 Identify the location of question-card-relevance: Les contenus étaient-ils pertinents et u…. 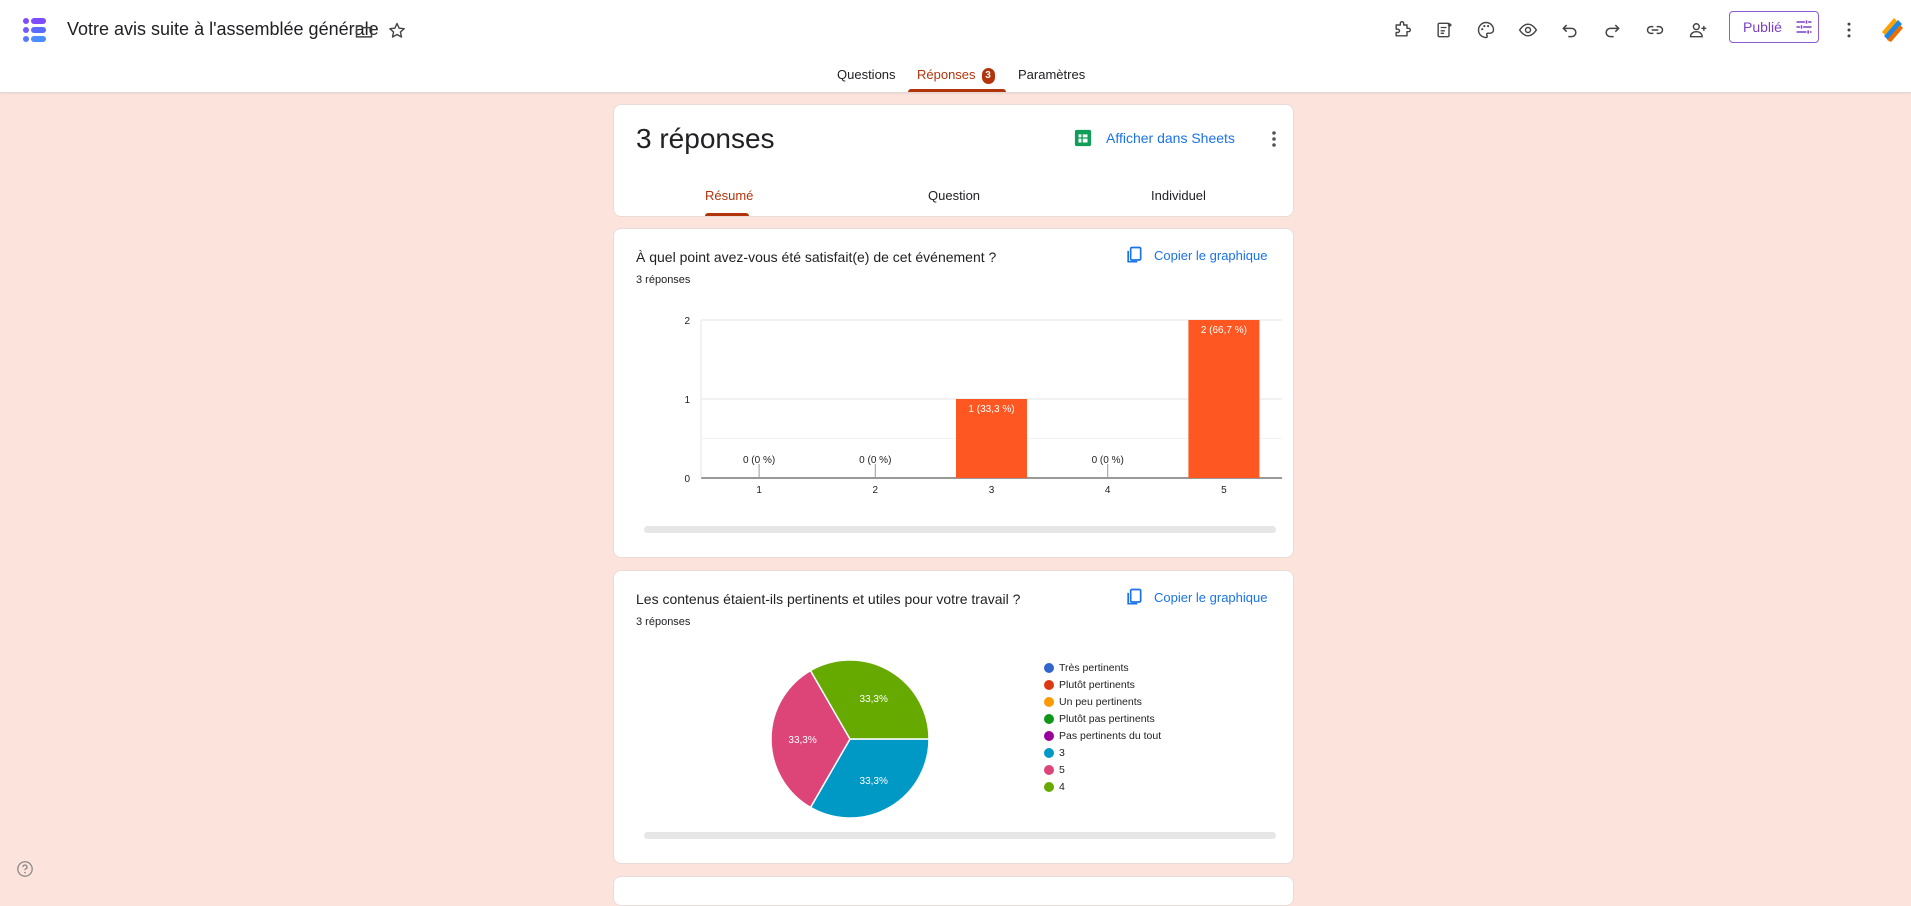
(953, 717).